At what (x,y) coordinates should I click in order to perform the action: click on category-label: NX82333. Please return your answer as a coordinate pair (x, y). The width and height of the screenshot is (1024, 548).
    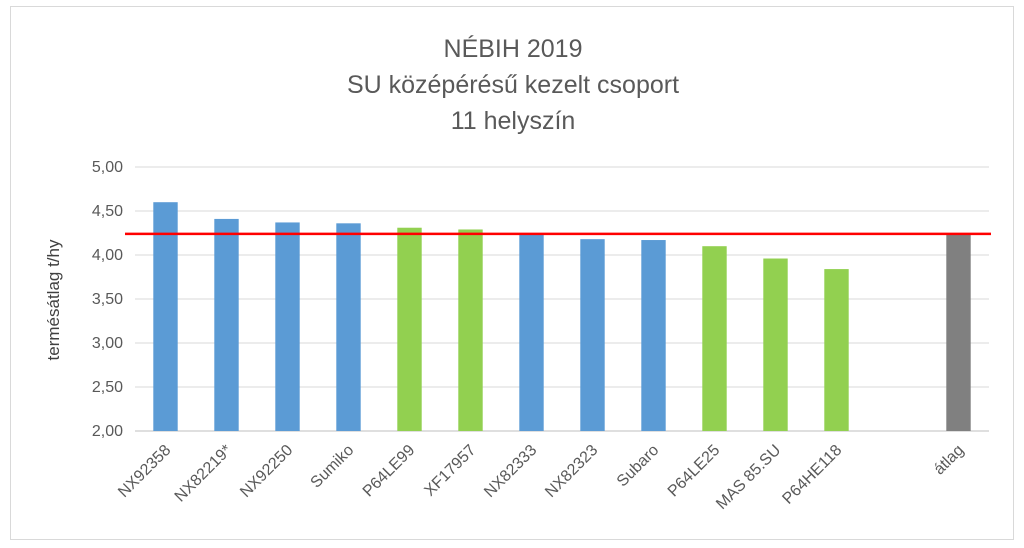
    Looking at the image, I should click on (510, 471).